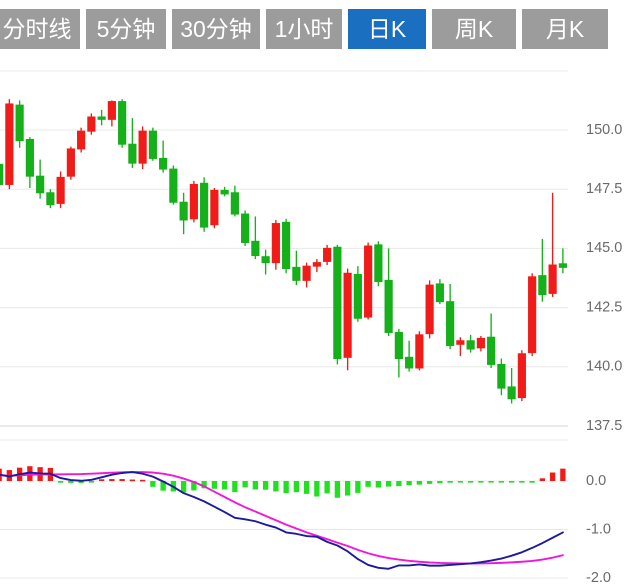  Describe the element at coordinates (474, 29) in the screenshot. I see `tab-6: 周K` at that location.